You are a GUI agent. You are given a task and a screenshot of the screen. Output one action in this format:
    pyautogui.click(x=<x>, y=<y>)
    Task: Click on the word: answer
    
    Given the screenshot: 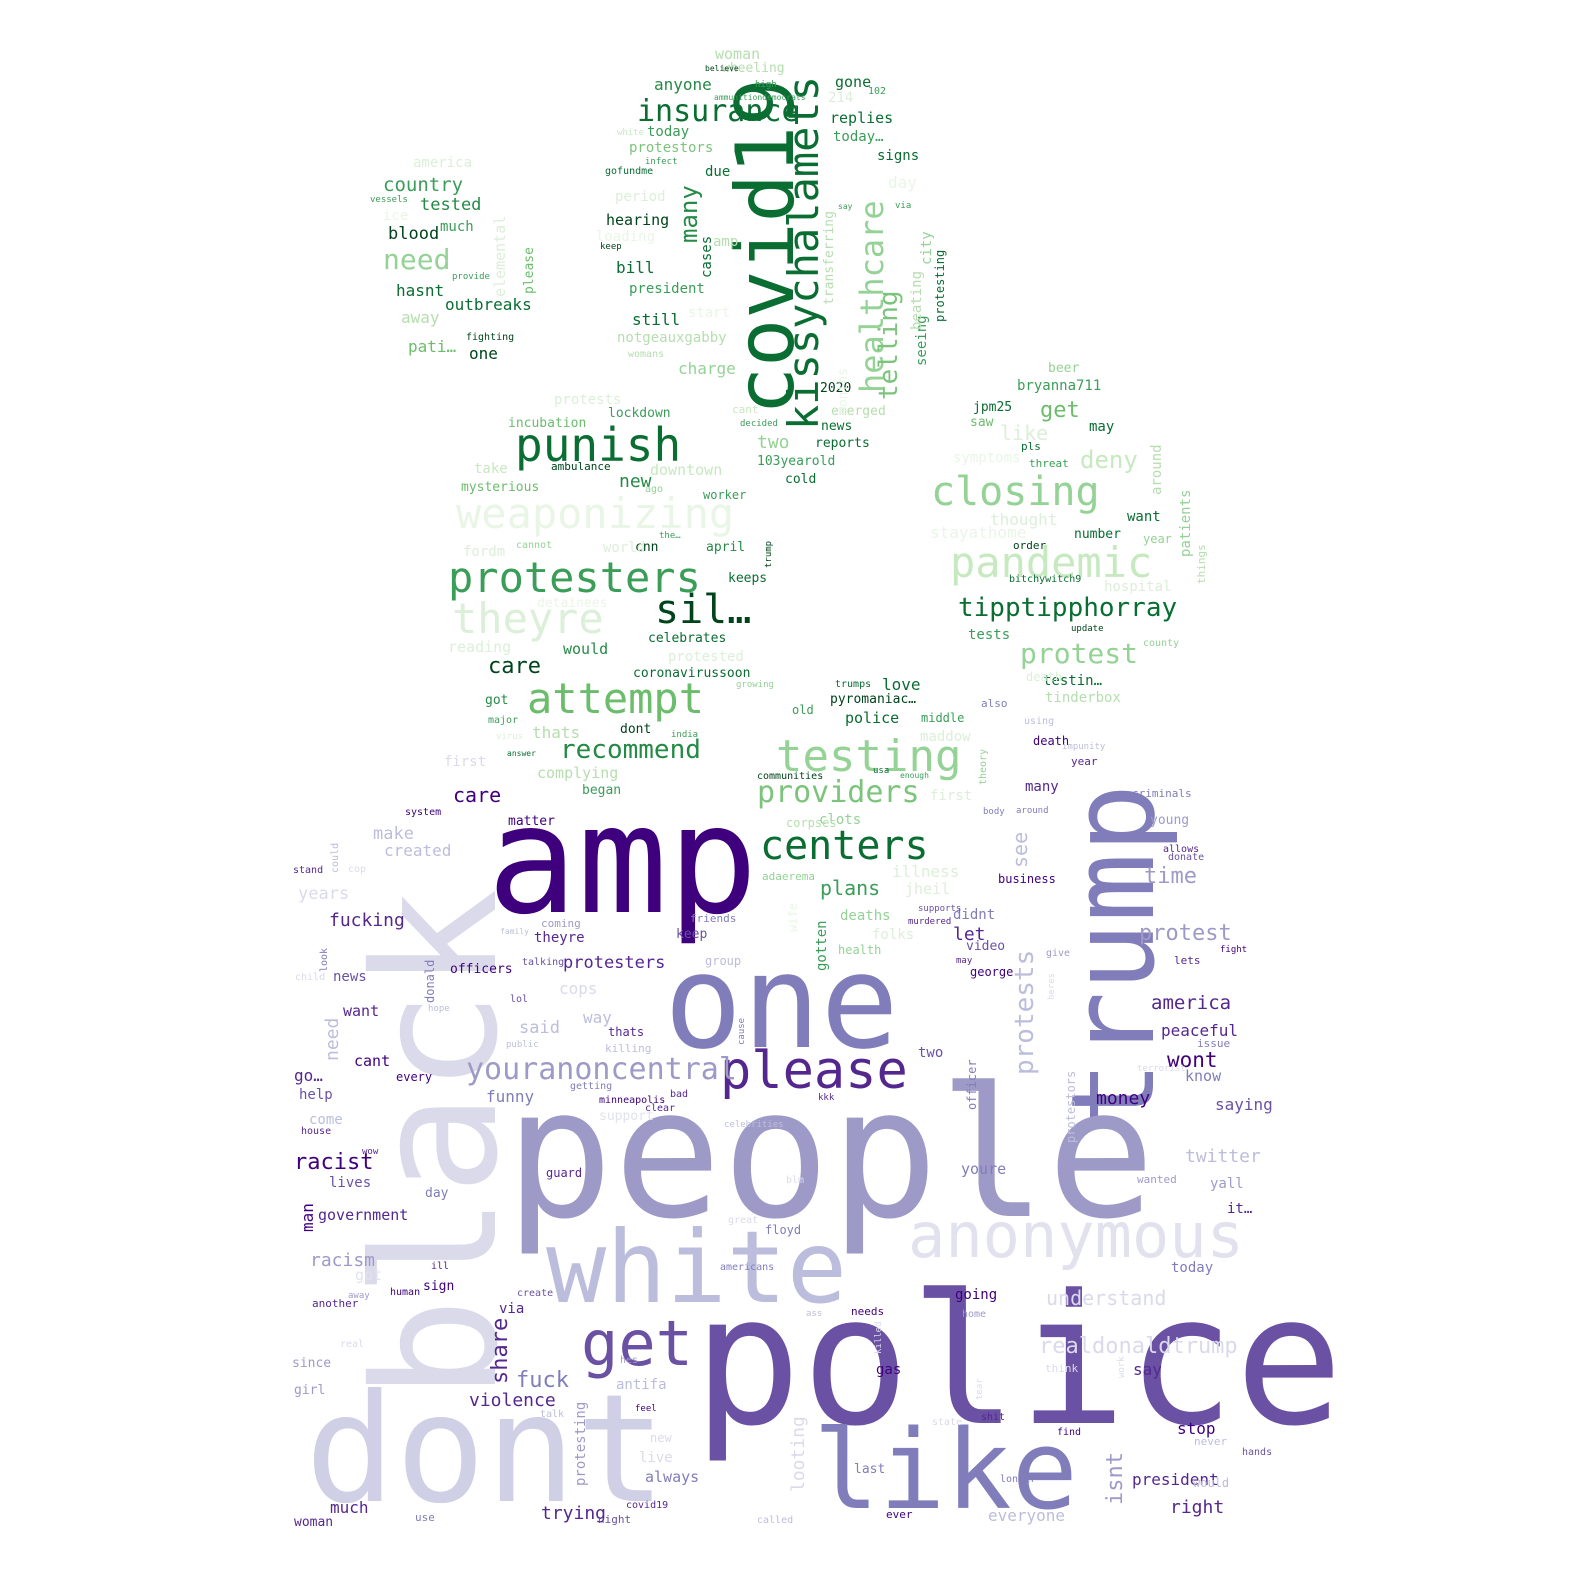 What is the action you would take?
    pyautogui.click(x=521, y=753)
    